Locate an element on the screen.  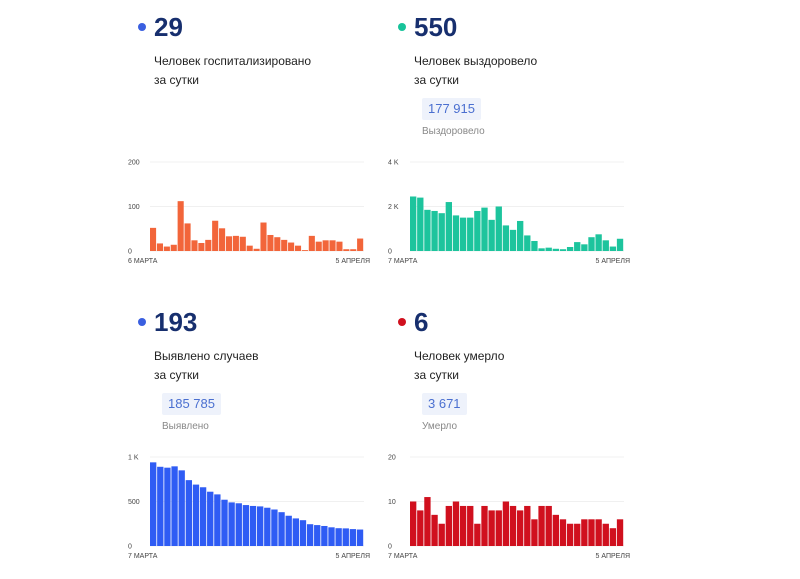
bar-chart-deaths: 0 10 20 7 МАРТА 5 АПРЕЛЯ is located at coordinates (509, 508).